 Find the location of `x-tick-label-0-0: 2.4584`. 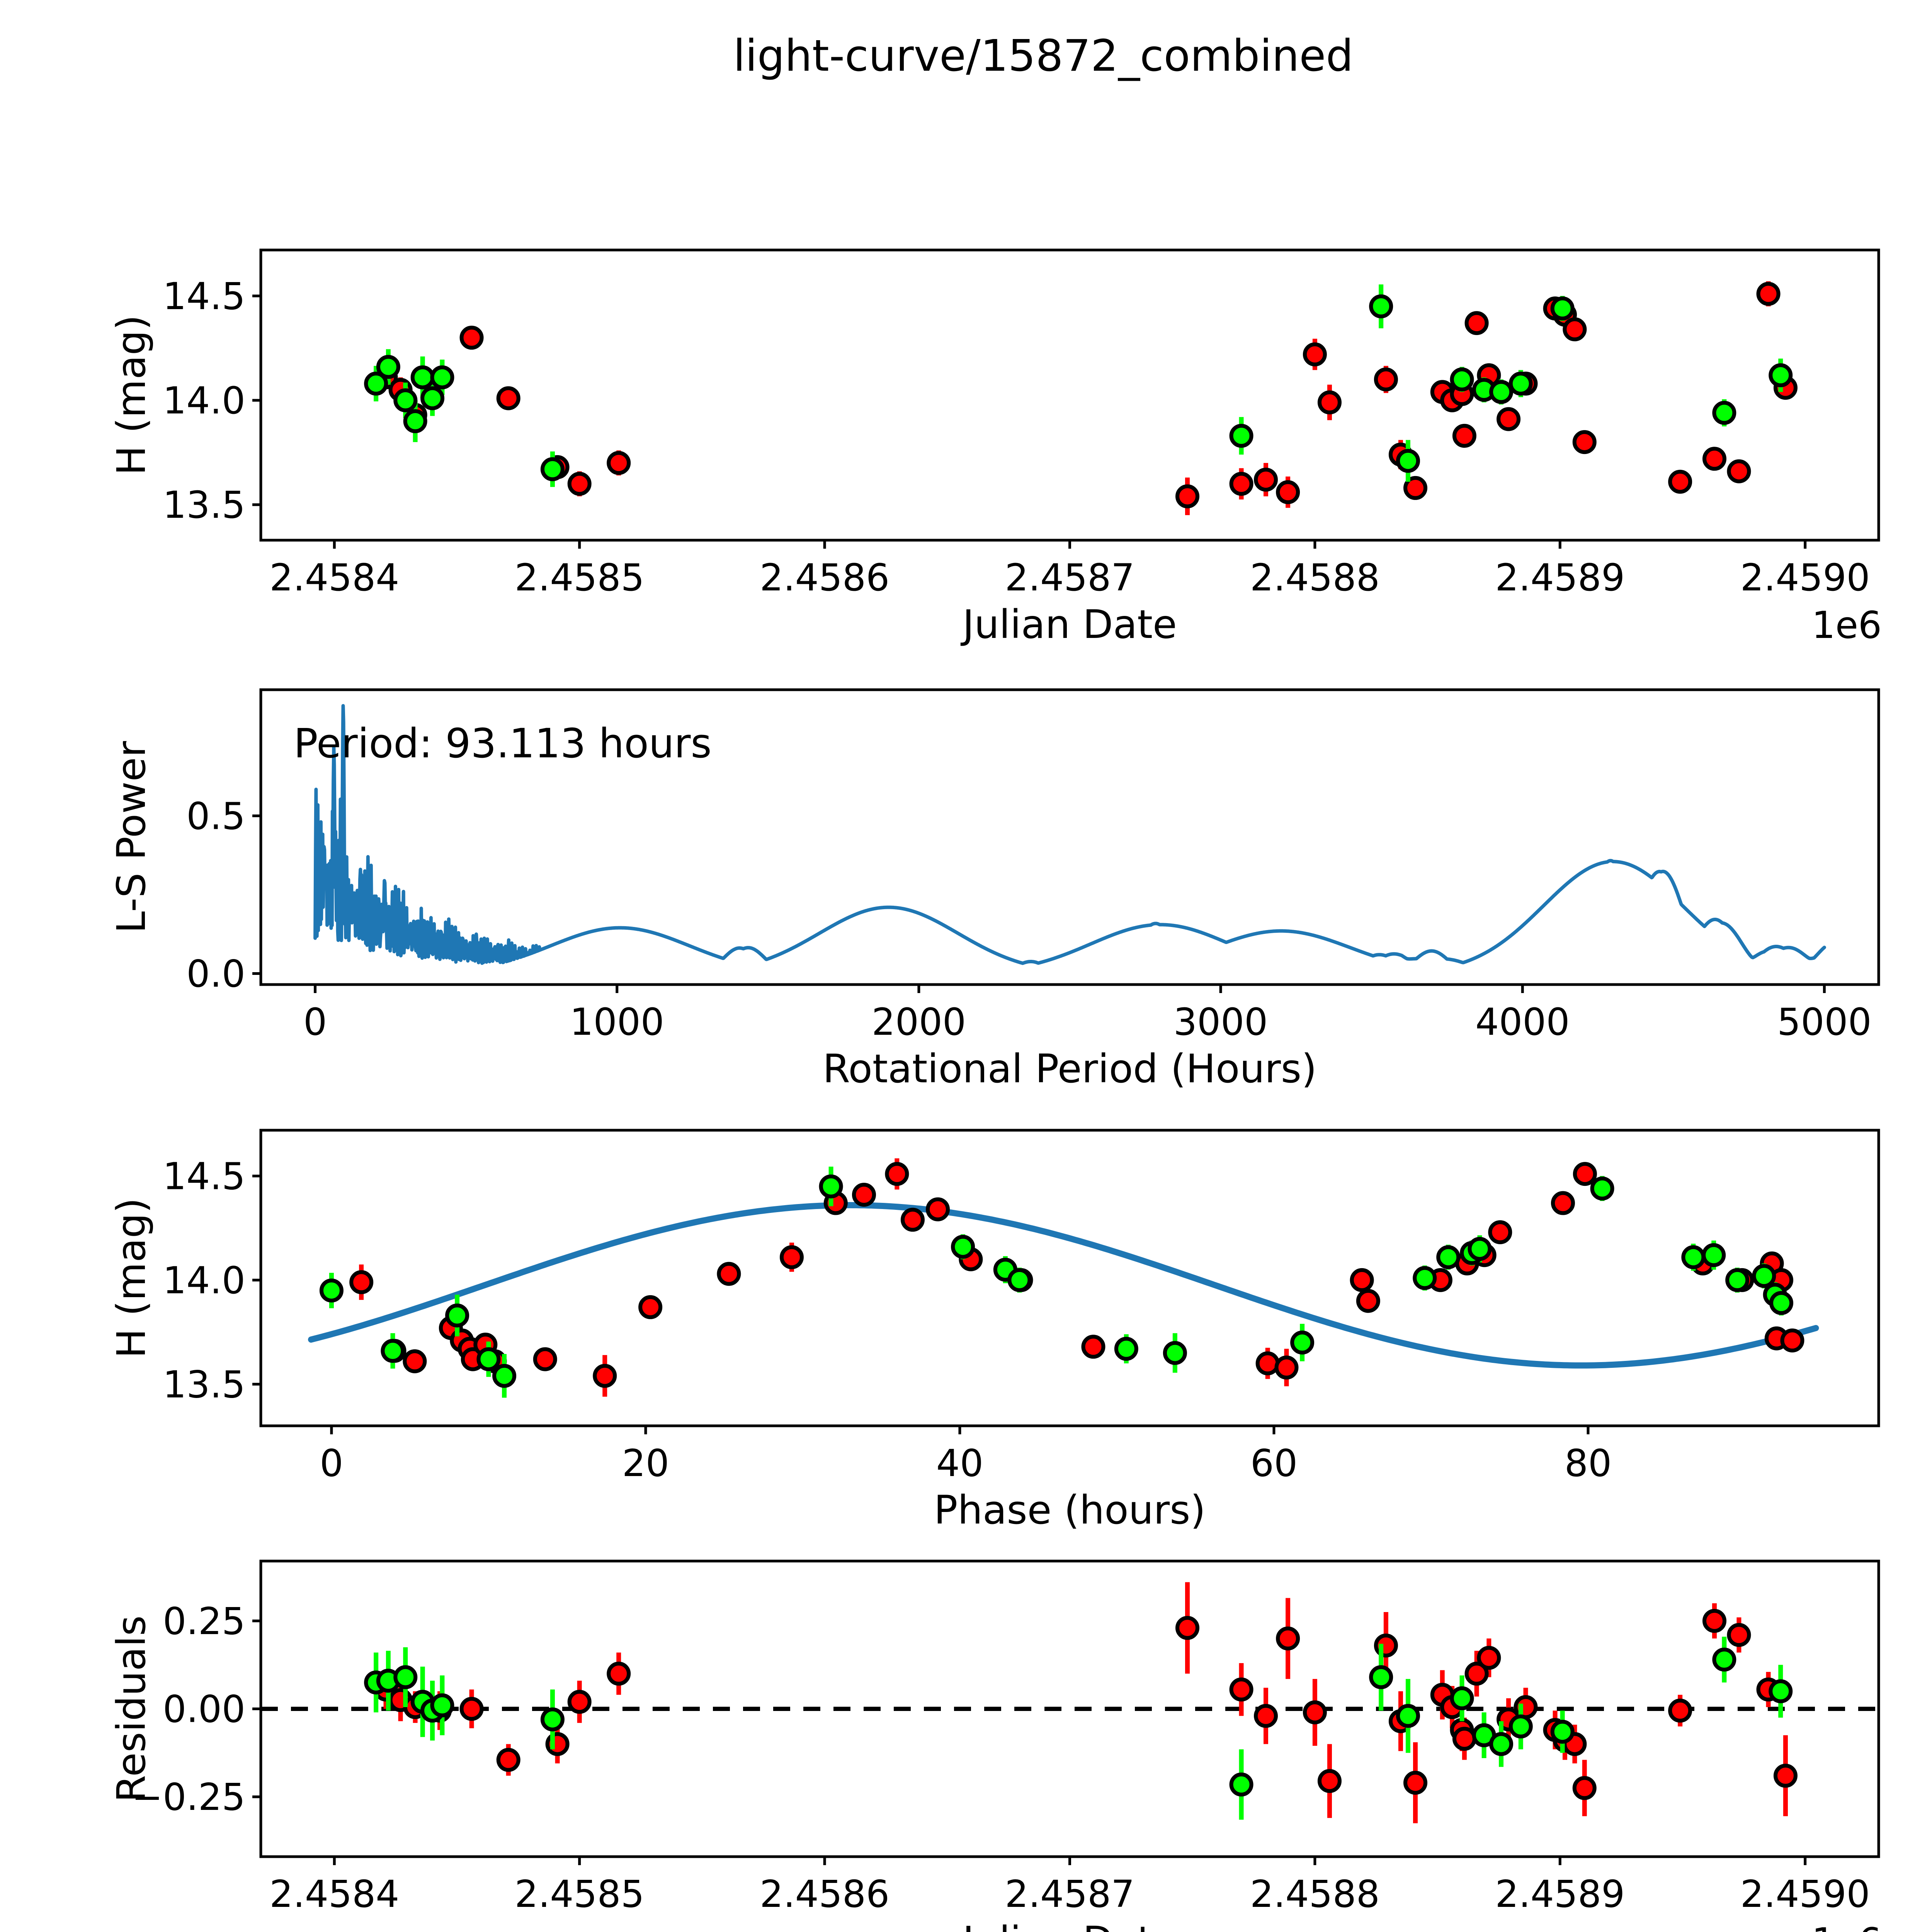

x-tick-label-0-0: 2.4584 is located at coordinates (334, 578).